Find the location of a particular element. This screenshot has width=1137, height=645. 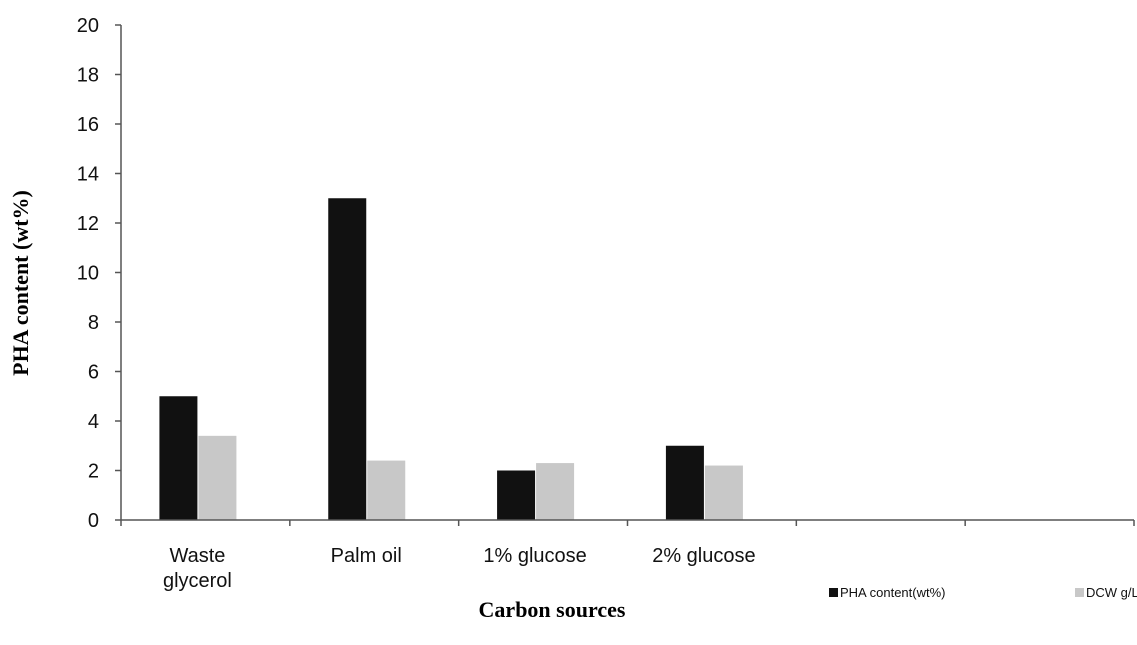

category-label: 1% glucose is located at coordinates (534, 556).